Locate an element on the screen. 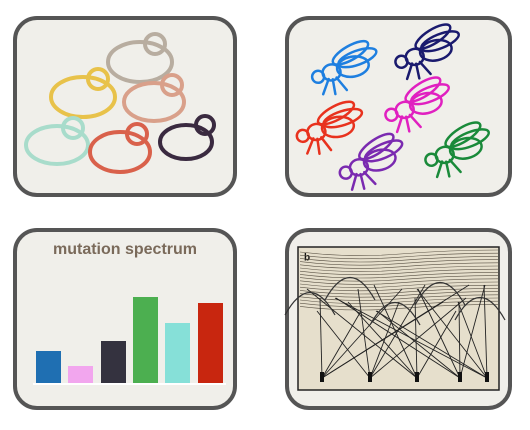 The height and width of the screenshot is (430, 530). bar-icon is located at coordinates (129, 341).